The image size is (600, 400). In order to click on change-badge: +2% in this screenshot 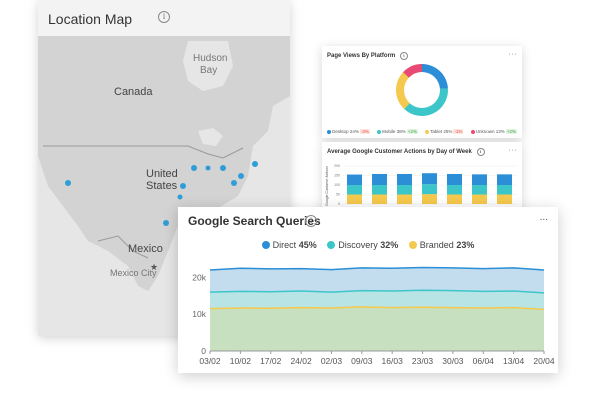, I will do `click(412, 131)`.